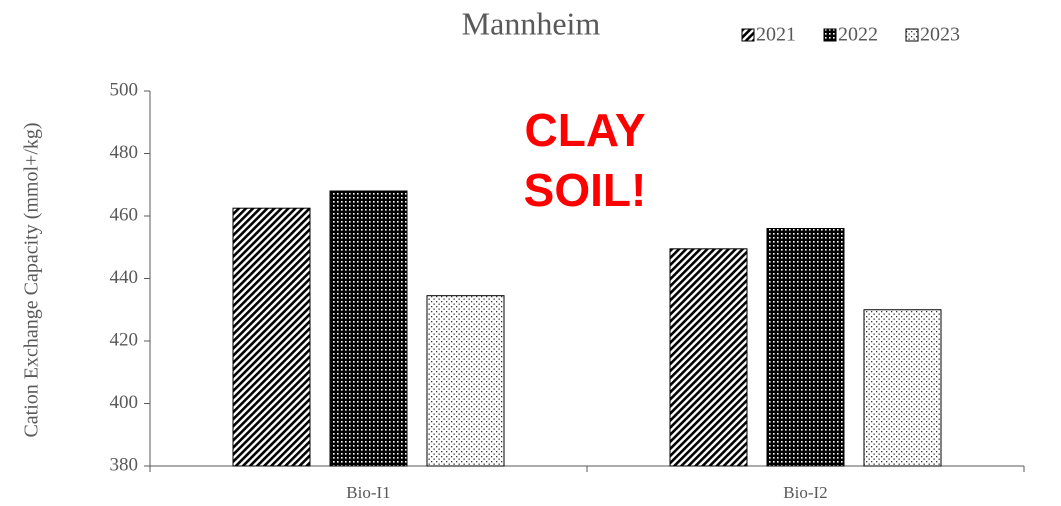  What do you see at coordinates (585, 190) in the screenshot?
I see `annotation: SOIL!` at bounding box center [585, 190].